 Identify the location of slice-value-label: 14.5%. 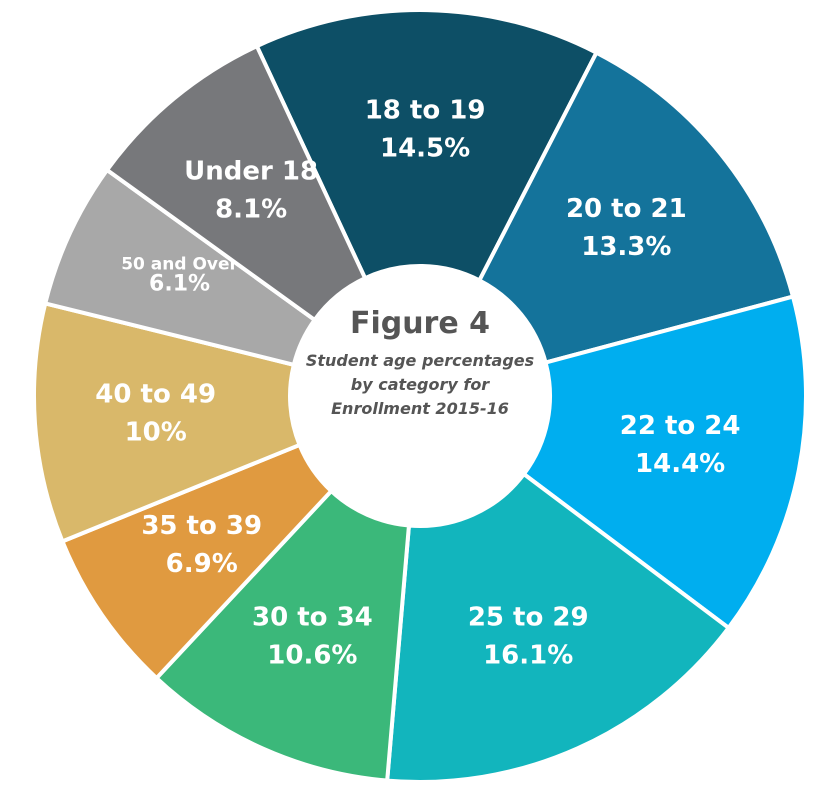
(425, 149).